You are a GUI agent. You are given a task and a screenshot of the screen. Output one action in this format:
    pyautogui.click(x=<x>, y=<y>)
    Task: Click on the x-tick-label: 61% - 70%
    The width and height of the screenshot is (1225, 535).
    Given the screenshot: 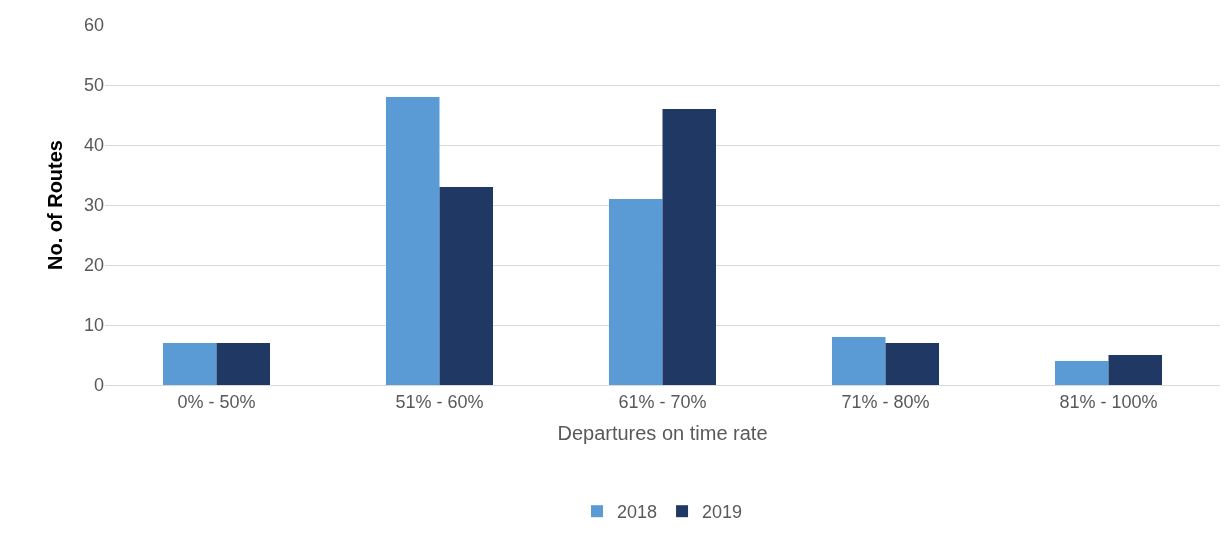 What is the action you would take?
    pyautogui.click(x=662, y=401)
    